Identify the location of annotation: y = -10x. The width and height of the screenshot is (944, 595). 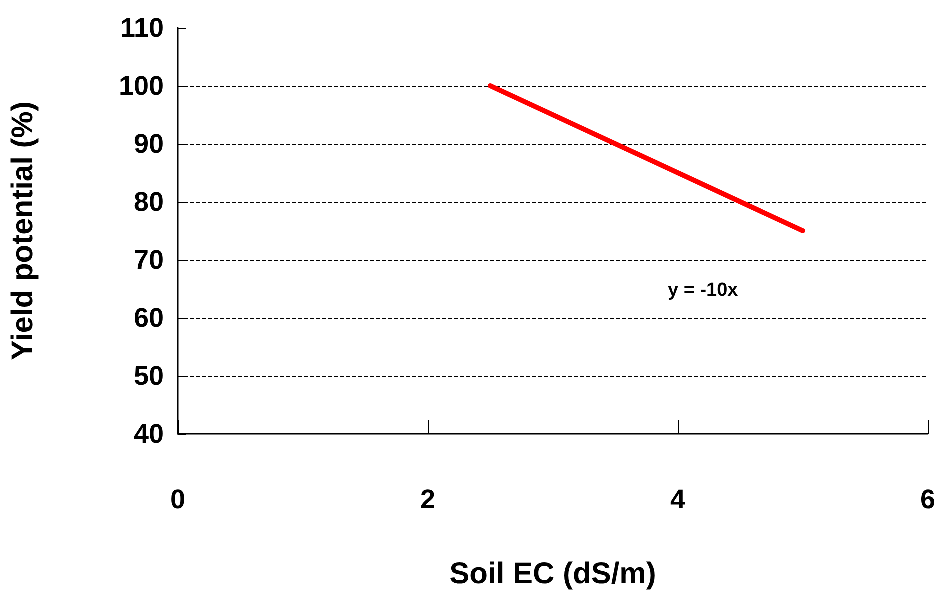
(703, 290).